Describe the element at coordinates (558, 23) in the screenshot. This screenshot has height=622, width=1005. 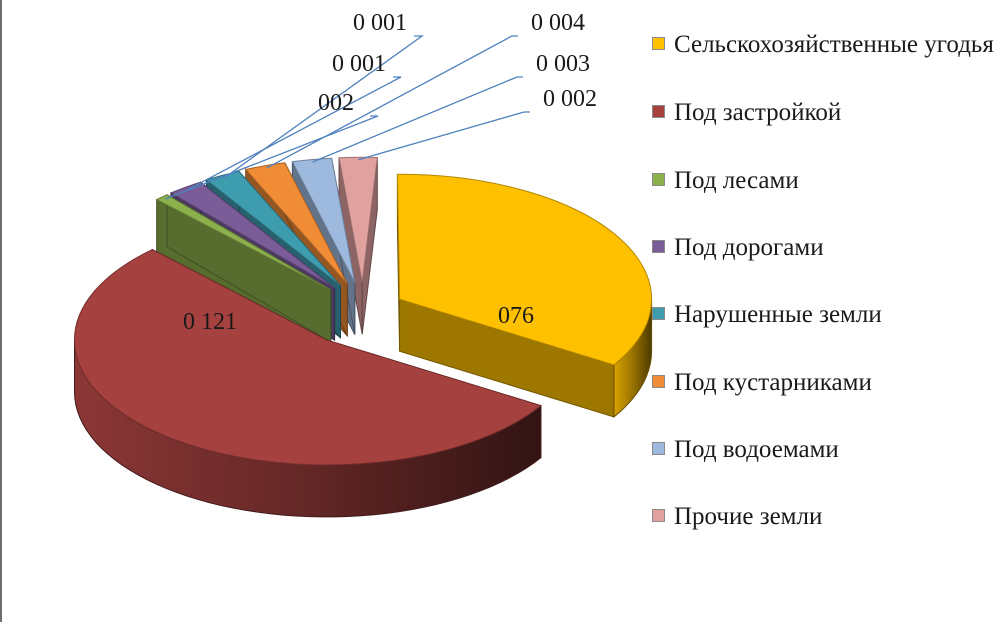
I see `data-label-5: 0 004` at that location.